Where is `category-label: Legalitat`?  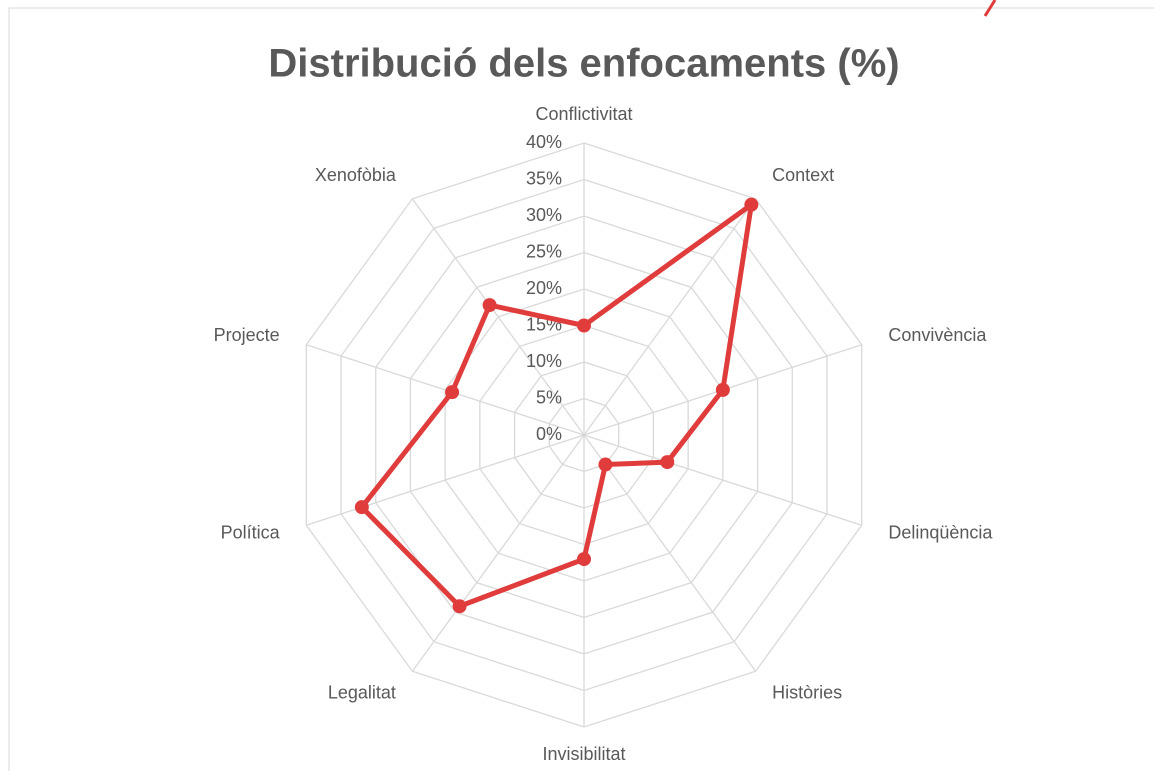
category-label: Legalitat is located at coordinates (362, 693).